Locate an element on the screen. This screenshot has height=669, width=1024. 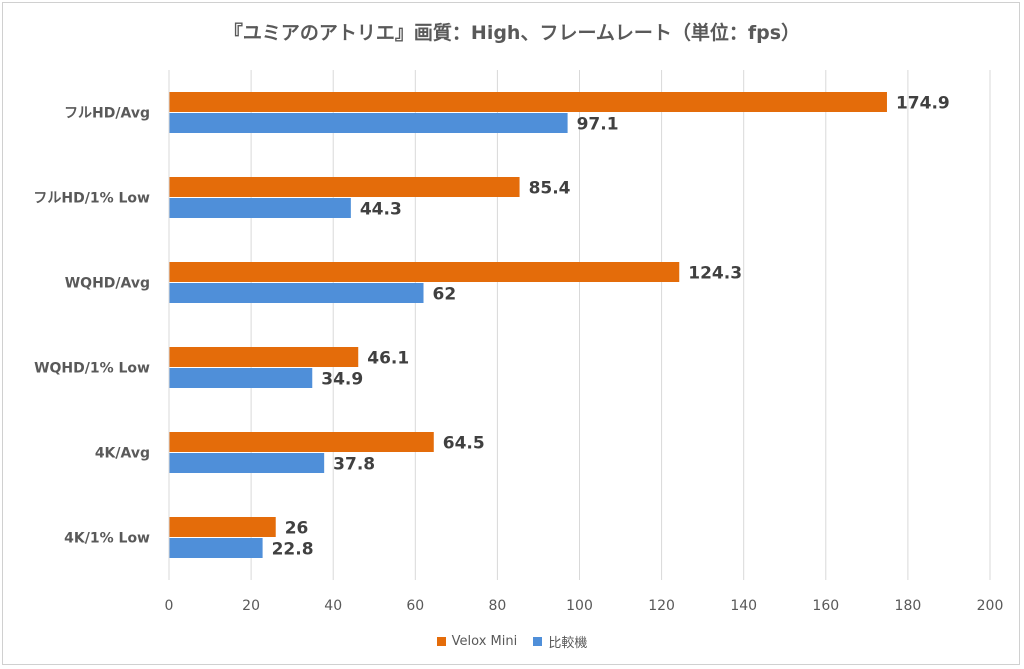
data-label: 26 is located at coordinates (297, 529).